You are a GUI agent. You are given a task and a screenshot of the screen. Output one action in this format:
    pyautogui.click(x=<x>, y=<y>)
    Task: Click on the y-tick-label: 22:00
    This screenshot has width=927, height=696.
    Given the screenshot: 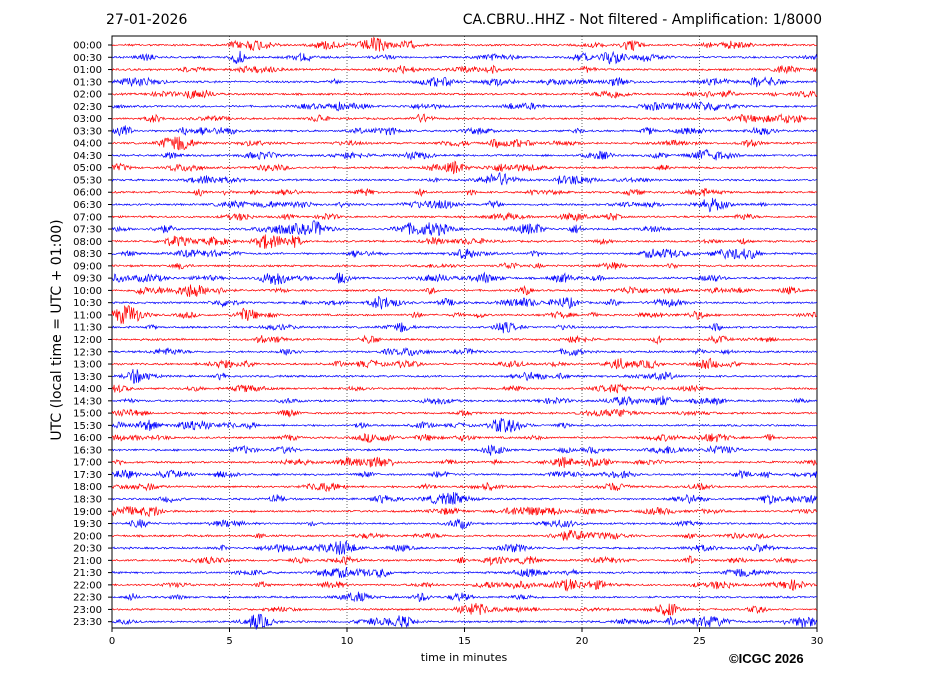 What is the action you would take?
    pyautogui.click(x=87, y=585)
    